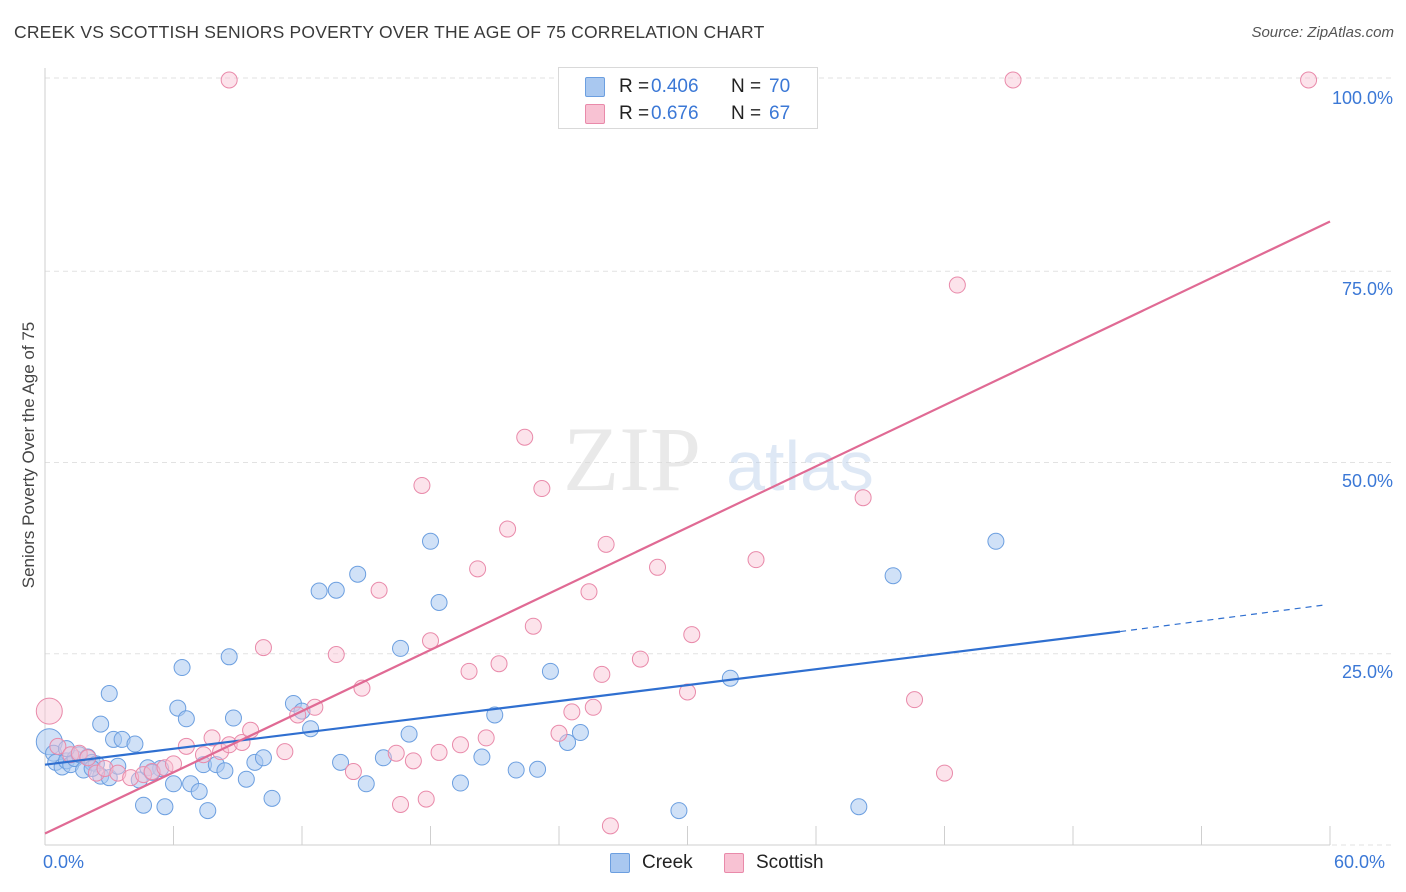  Describe the element at coordinates (595, 87) in the screenshot. I see `legend-swatch-creek` at that location.